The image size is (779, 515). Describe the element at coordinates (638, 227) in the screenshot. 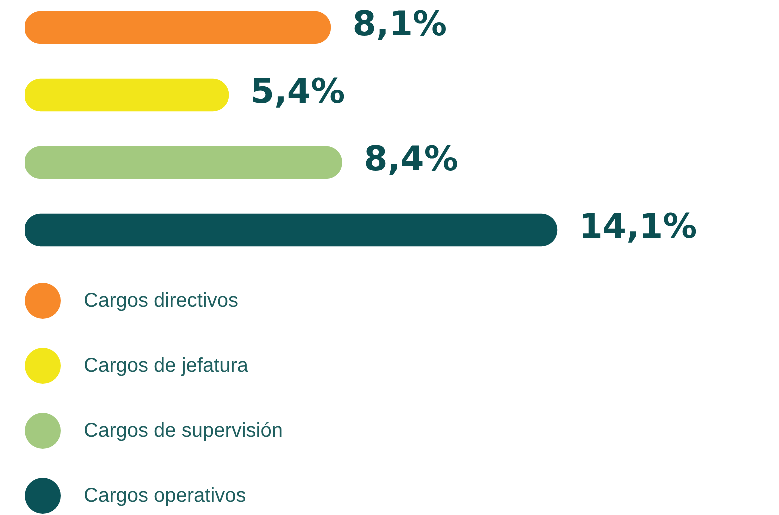

I see `data-label: 14,1%` at that location.